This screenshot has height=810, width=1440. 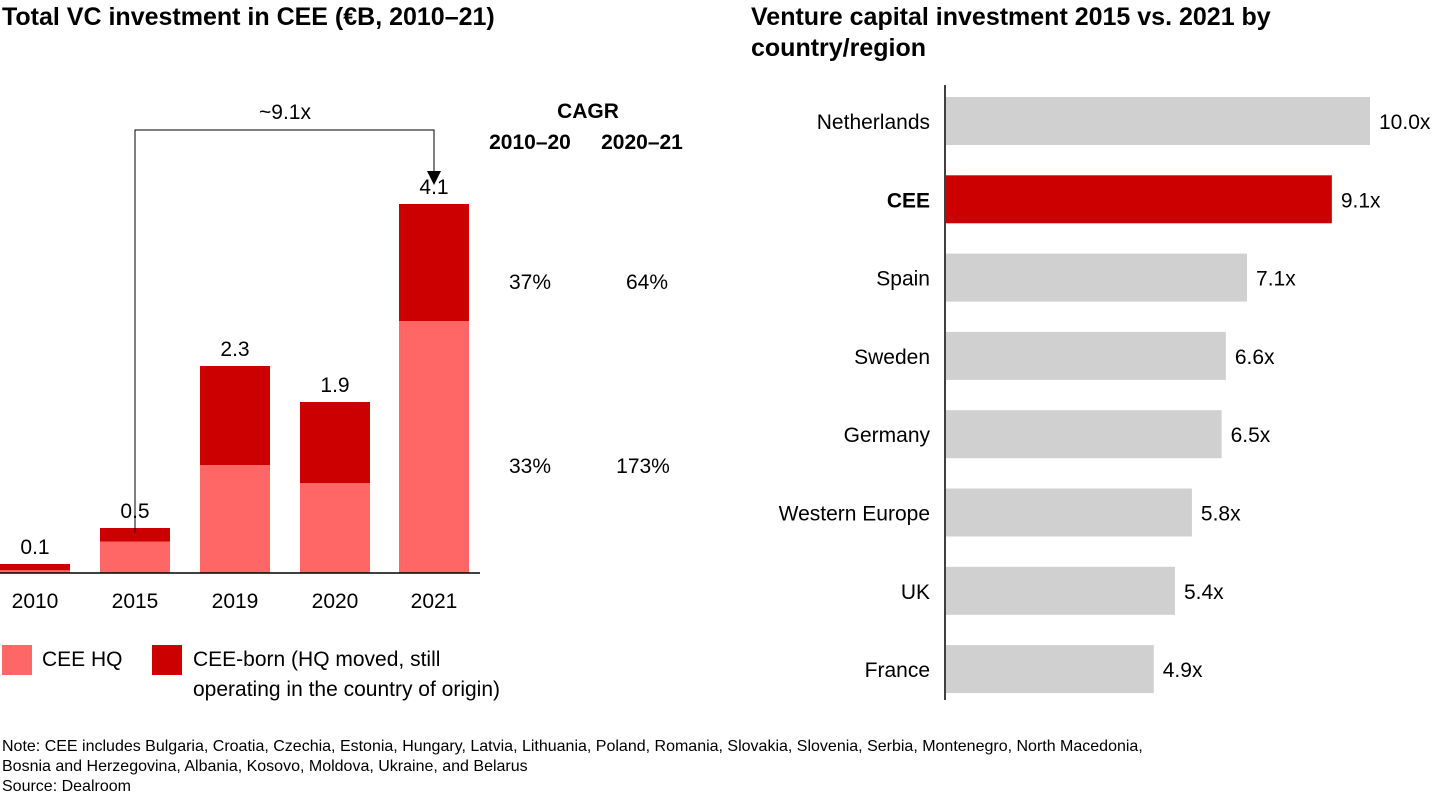 I want to click on cagr-born-2020-21: 64%, so click(x=647, y=282).